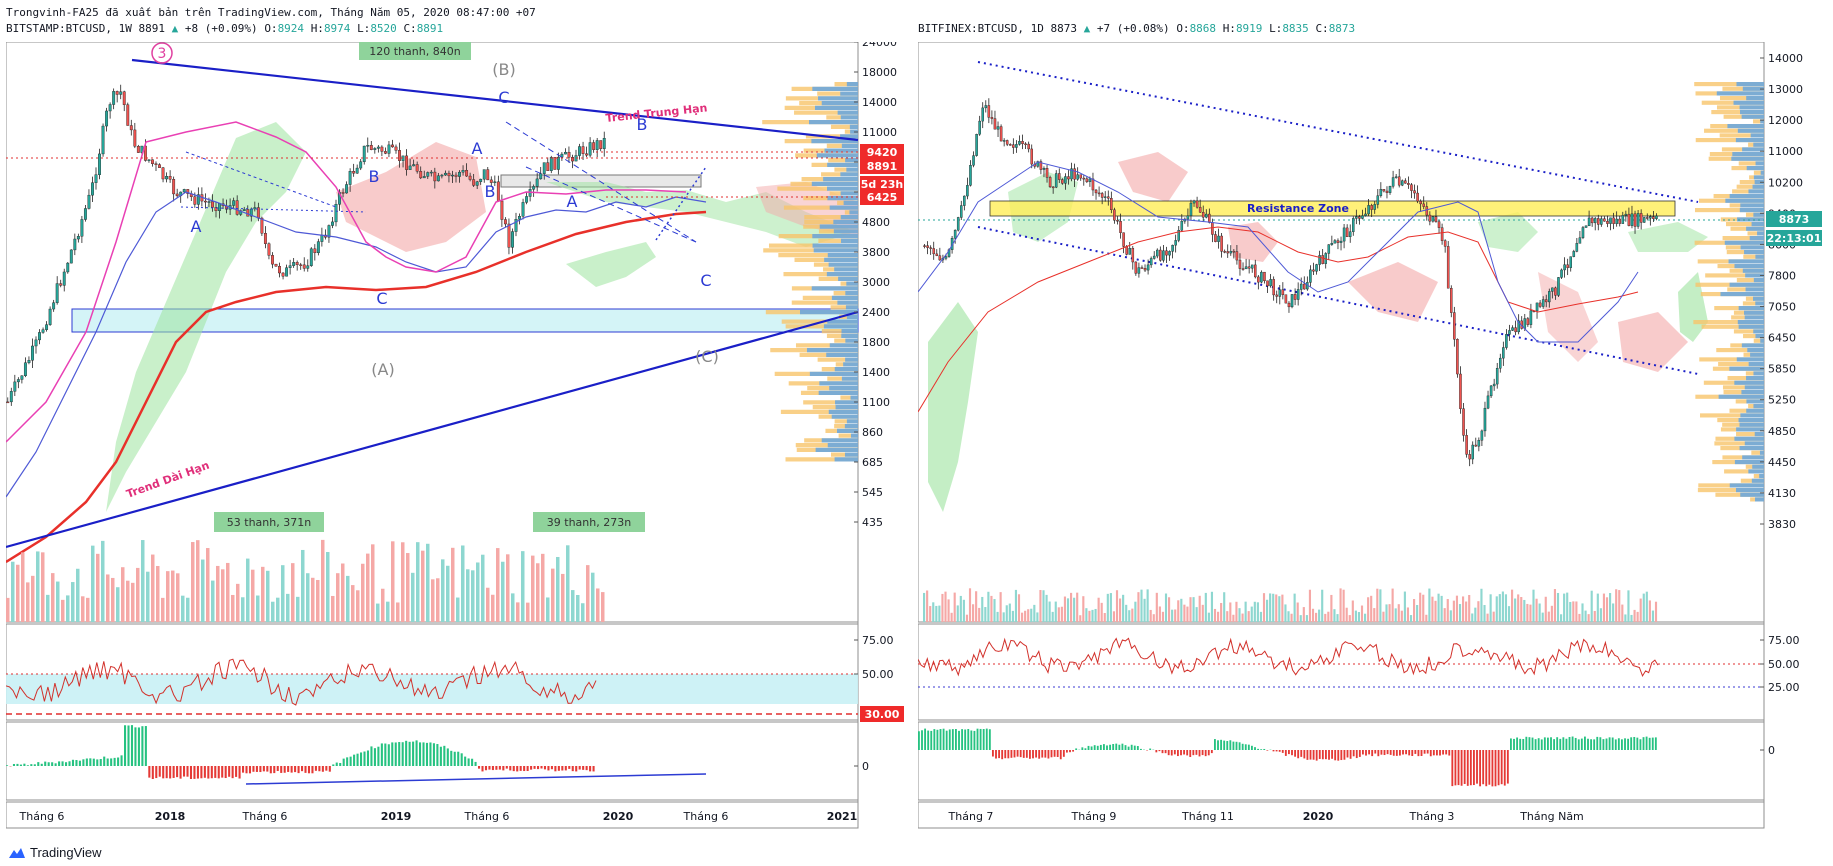  What do you see at coordinates (1341, 672) in the screenshot?
I see `right-rsi-pane` at bounding box center [1341, 672].